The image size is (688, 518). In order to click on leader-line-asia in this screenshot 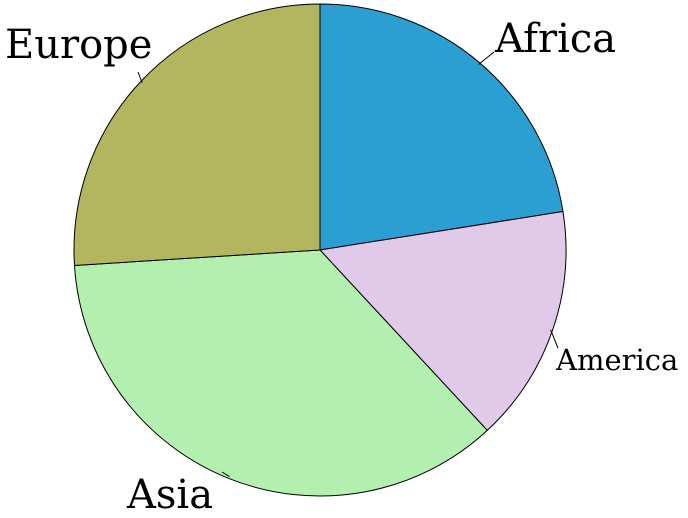, I will do `click(225, 474)`.